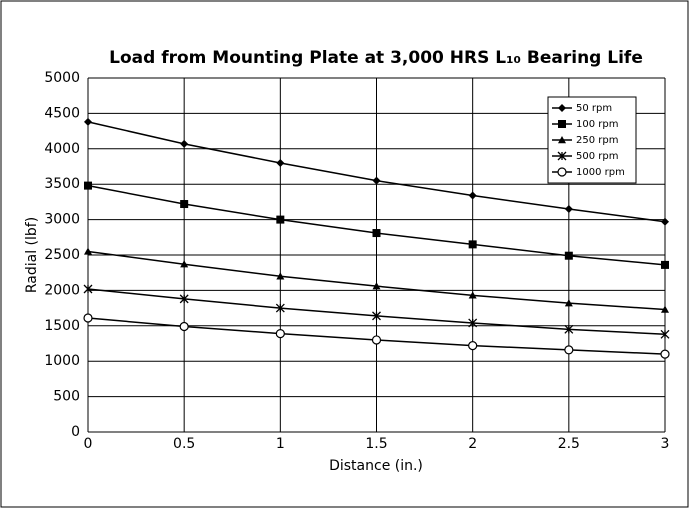  Describe the element at coordinates (75, 432) in the screenshot. I see `y-tick-label: 0` at that location.